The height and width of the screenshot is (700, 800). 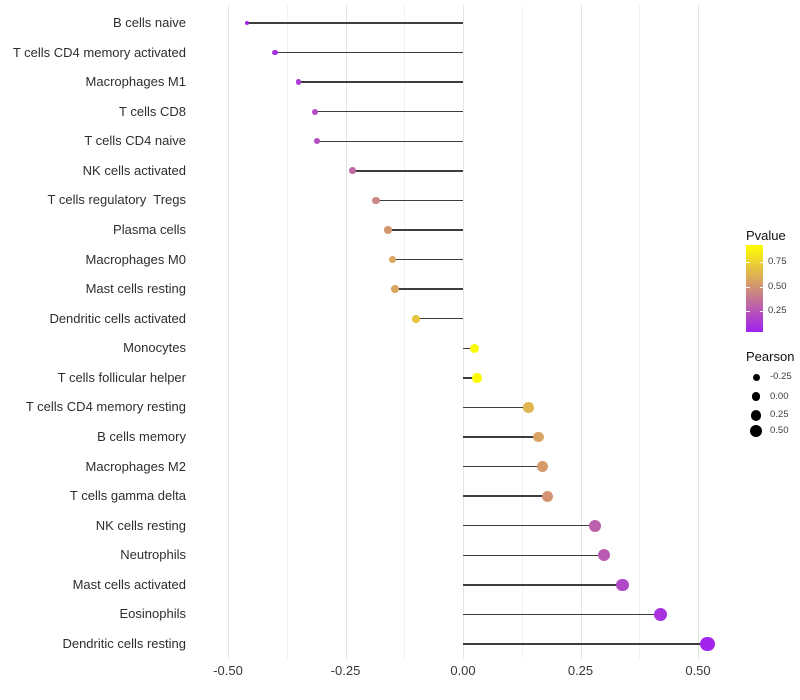 What do you see at coordinates (135, 289) in the screenshot?
I see `y-axis-label: Mast cells resting` at bounding box center [135, 289].